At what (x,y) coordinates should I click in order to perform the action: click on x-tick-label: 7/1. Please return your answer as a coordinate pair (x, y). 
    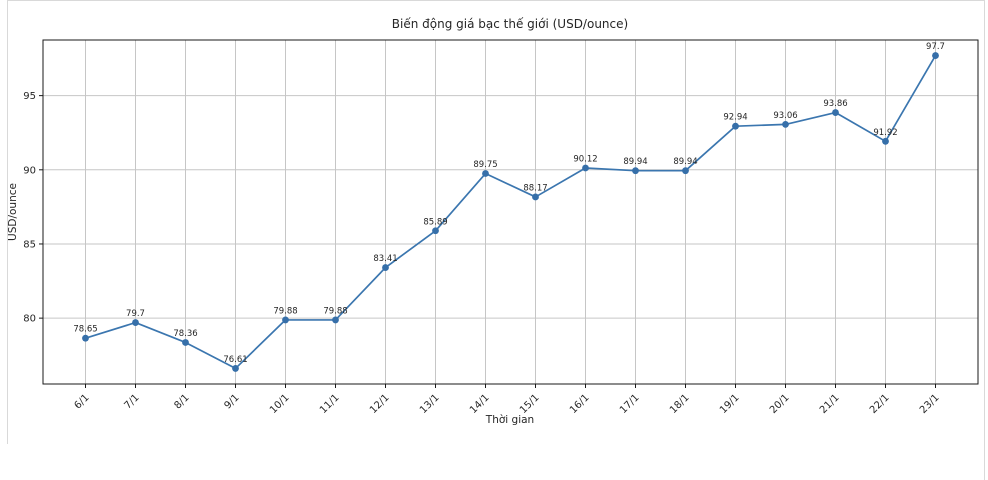
    Looking at the image, I should click on (131, 401).